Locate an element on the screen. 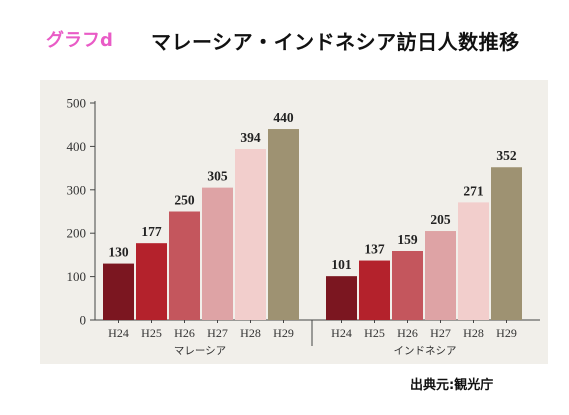  value-label: 440 is located at coordinates (283, 117).